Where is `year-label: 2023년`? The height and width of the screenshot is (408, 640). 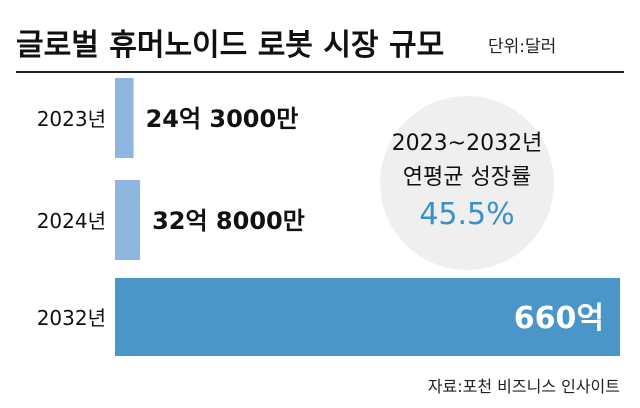
year-label: 2023년 is located at coordinates (71, 119).